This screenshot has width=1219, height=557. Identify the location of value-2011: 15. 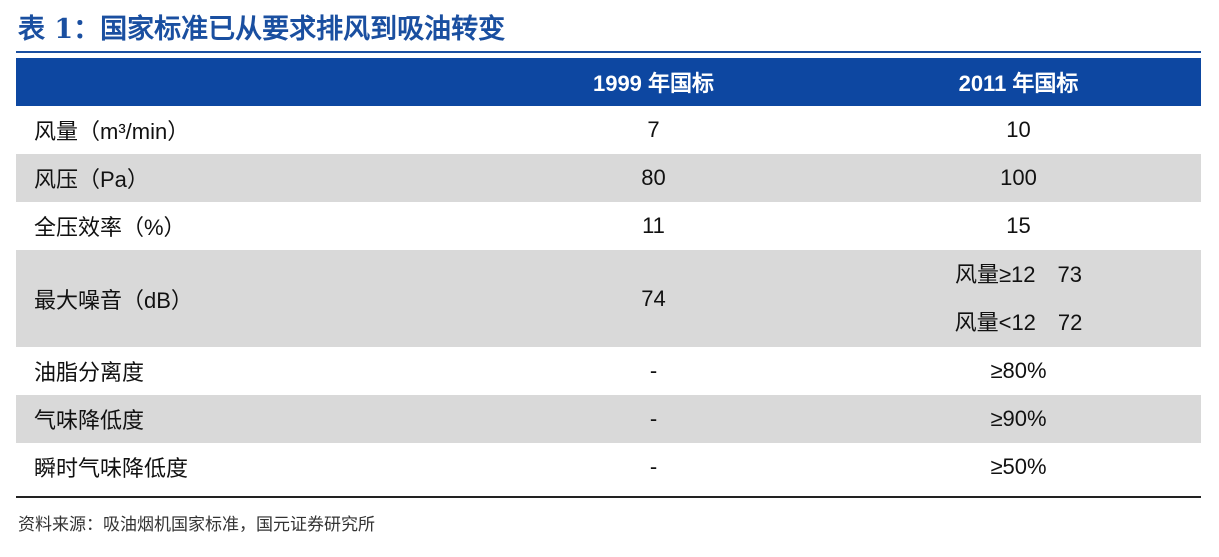
(1018, 225).